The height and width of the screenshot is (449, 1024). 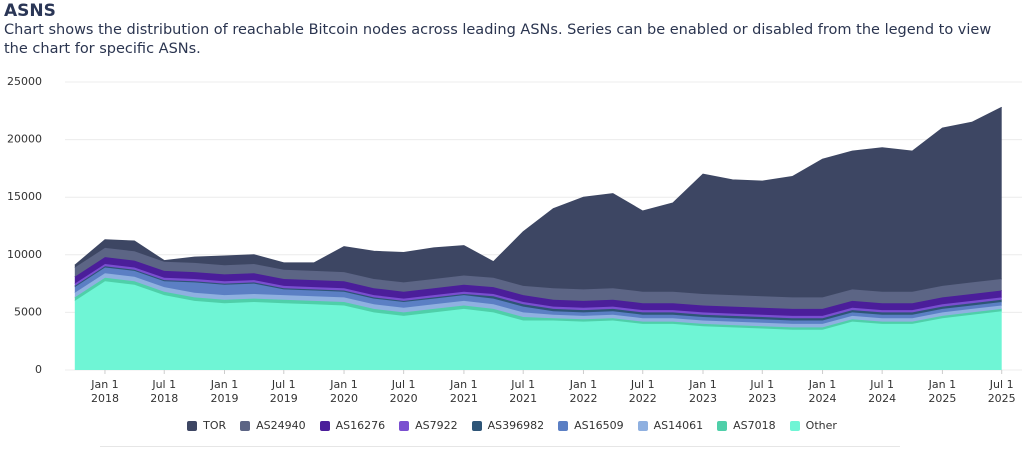 What do you see at coordinates (754, 425) in the screenshot?
I see `legend-label: AS7018` at bounding box center [754, 425].